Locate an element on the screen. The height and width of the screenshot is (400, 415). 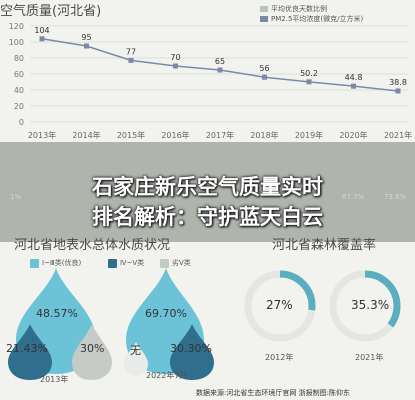
y-tick-label: 80 is located at coordinates (19, 58).